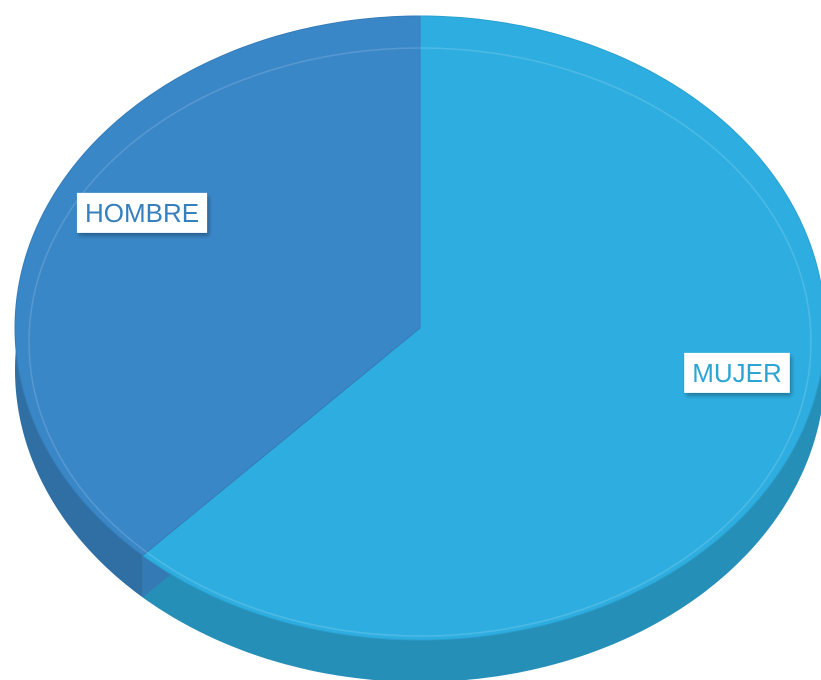  I want to click on slice-label: HOMBRE, so click(142, 212).